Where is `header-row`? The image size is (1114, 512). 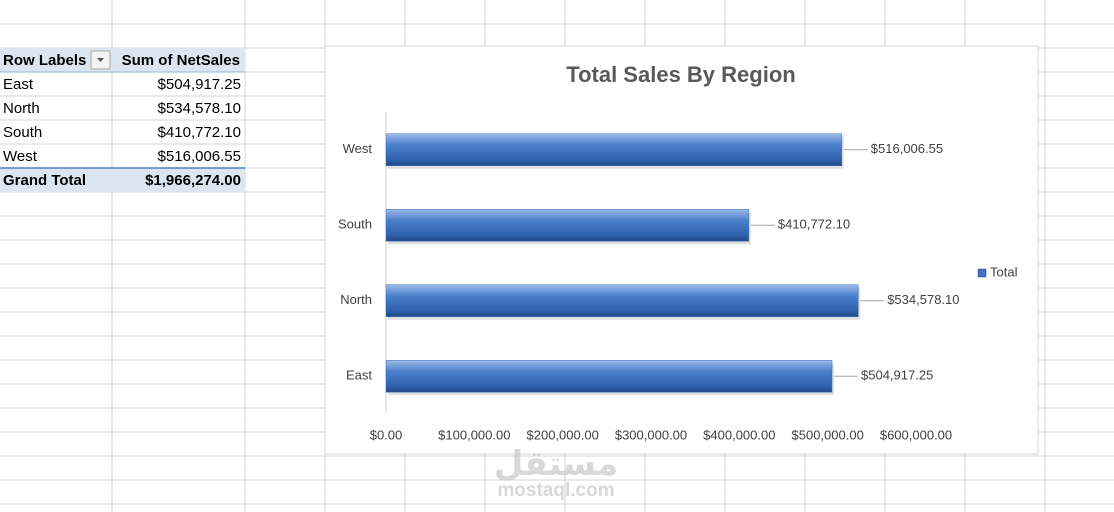 header-row is located at coordinates (122, 60).